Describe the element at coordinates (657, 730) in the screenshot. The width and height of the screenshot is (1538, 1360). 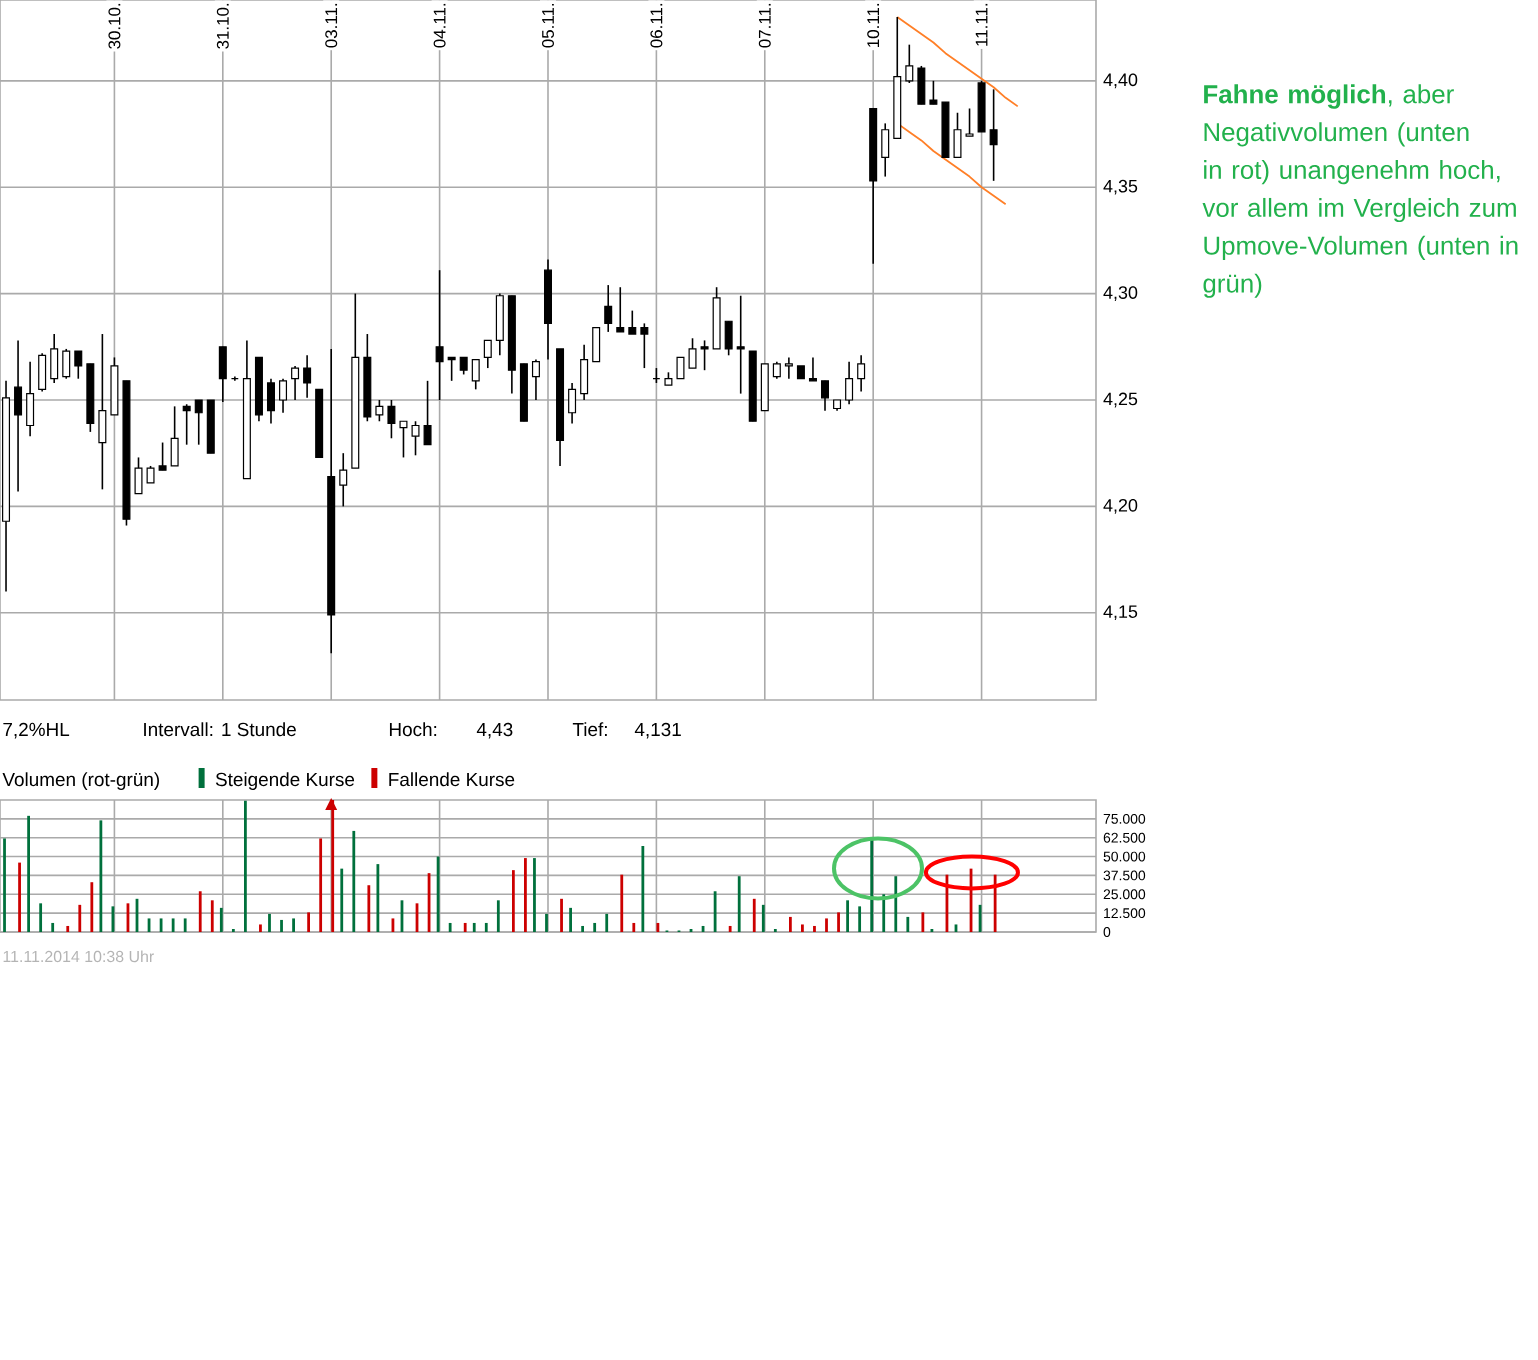
I see `text: 4,131` at that location.